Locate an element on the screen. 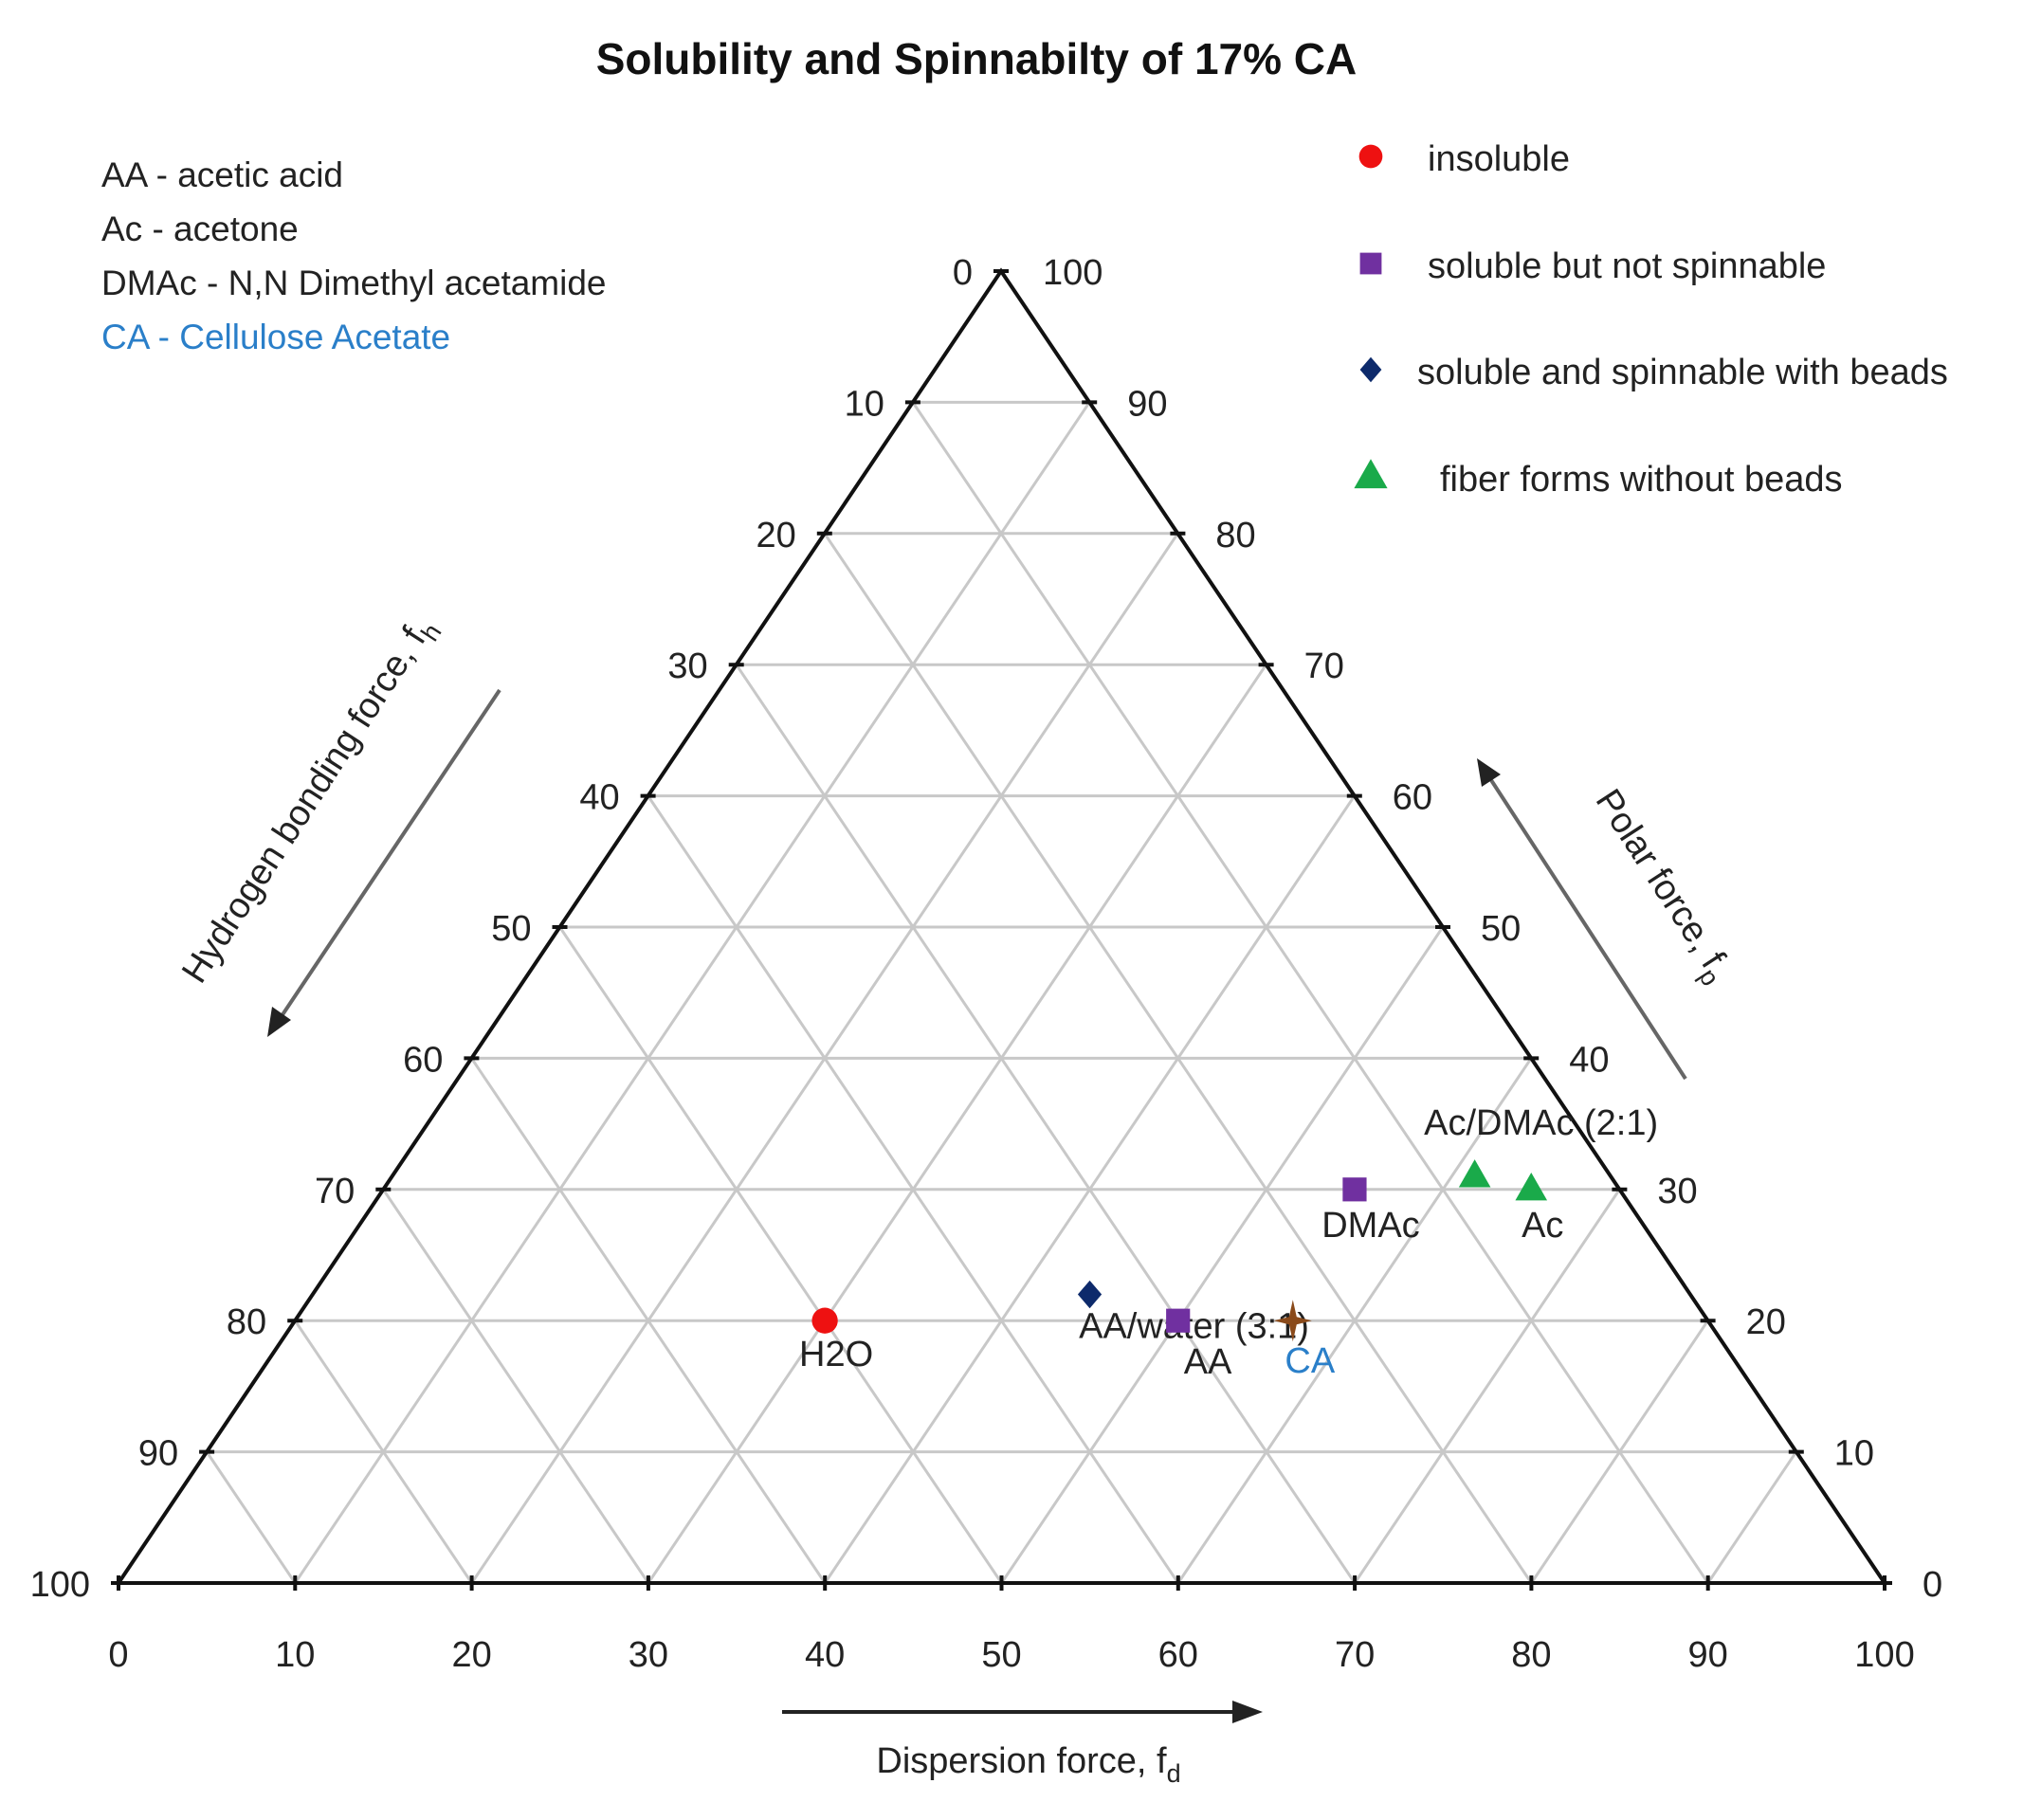 The image size is (2023, 1820). abbreviation-item: DMAc - N,N Dimethyl acetamide is located at coordinates (354, 283).